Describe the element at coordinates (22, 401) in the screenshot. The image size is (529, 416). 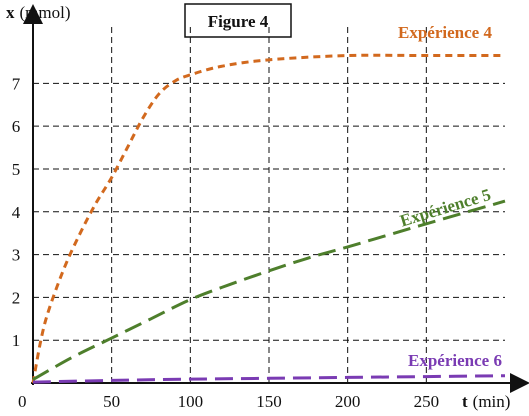
I see `origin-label: 0` at that location.